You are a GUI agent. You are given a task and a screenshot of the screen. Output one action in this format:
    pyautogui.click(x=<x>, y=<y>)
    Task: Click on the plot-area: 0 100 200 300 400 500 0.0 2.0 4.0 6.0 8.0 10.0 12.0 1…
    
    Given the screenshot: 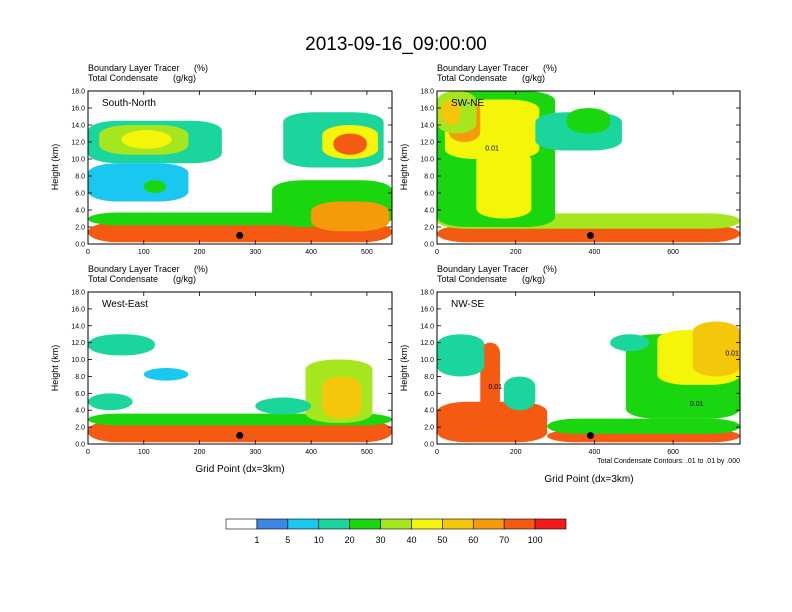 What is the action you would take?
    pyautogui.click(x=232, y=373)
    